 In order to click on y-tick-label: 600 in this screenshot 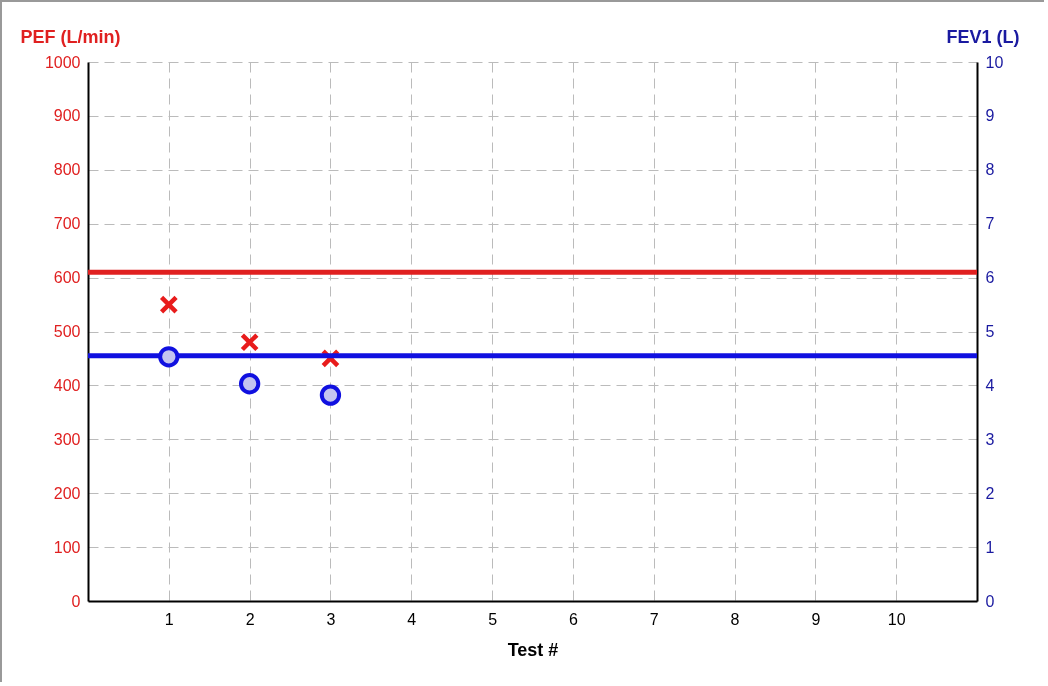, I will do `click(67, 278)`.